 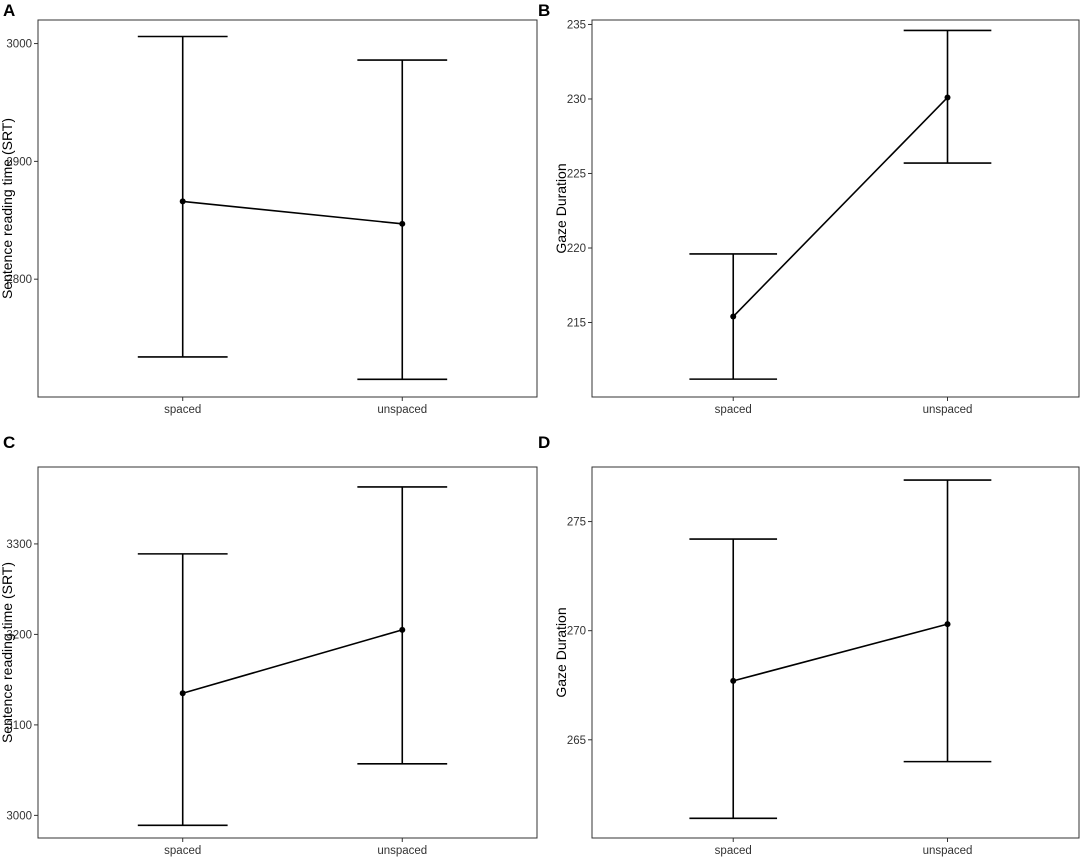 I want to click on y-tick-label: 3100, so click(x=19, y=726).